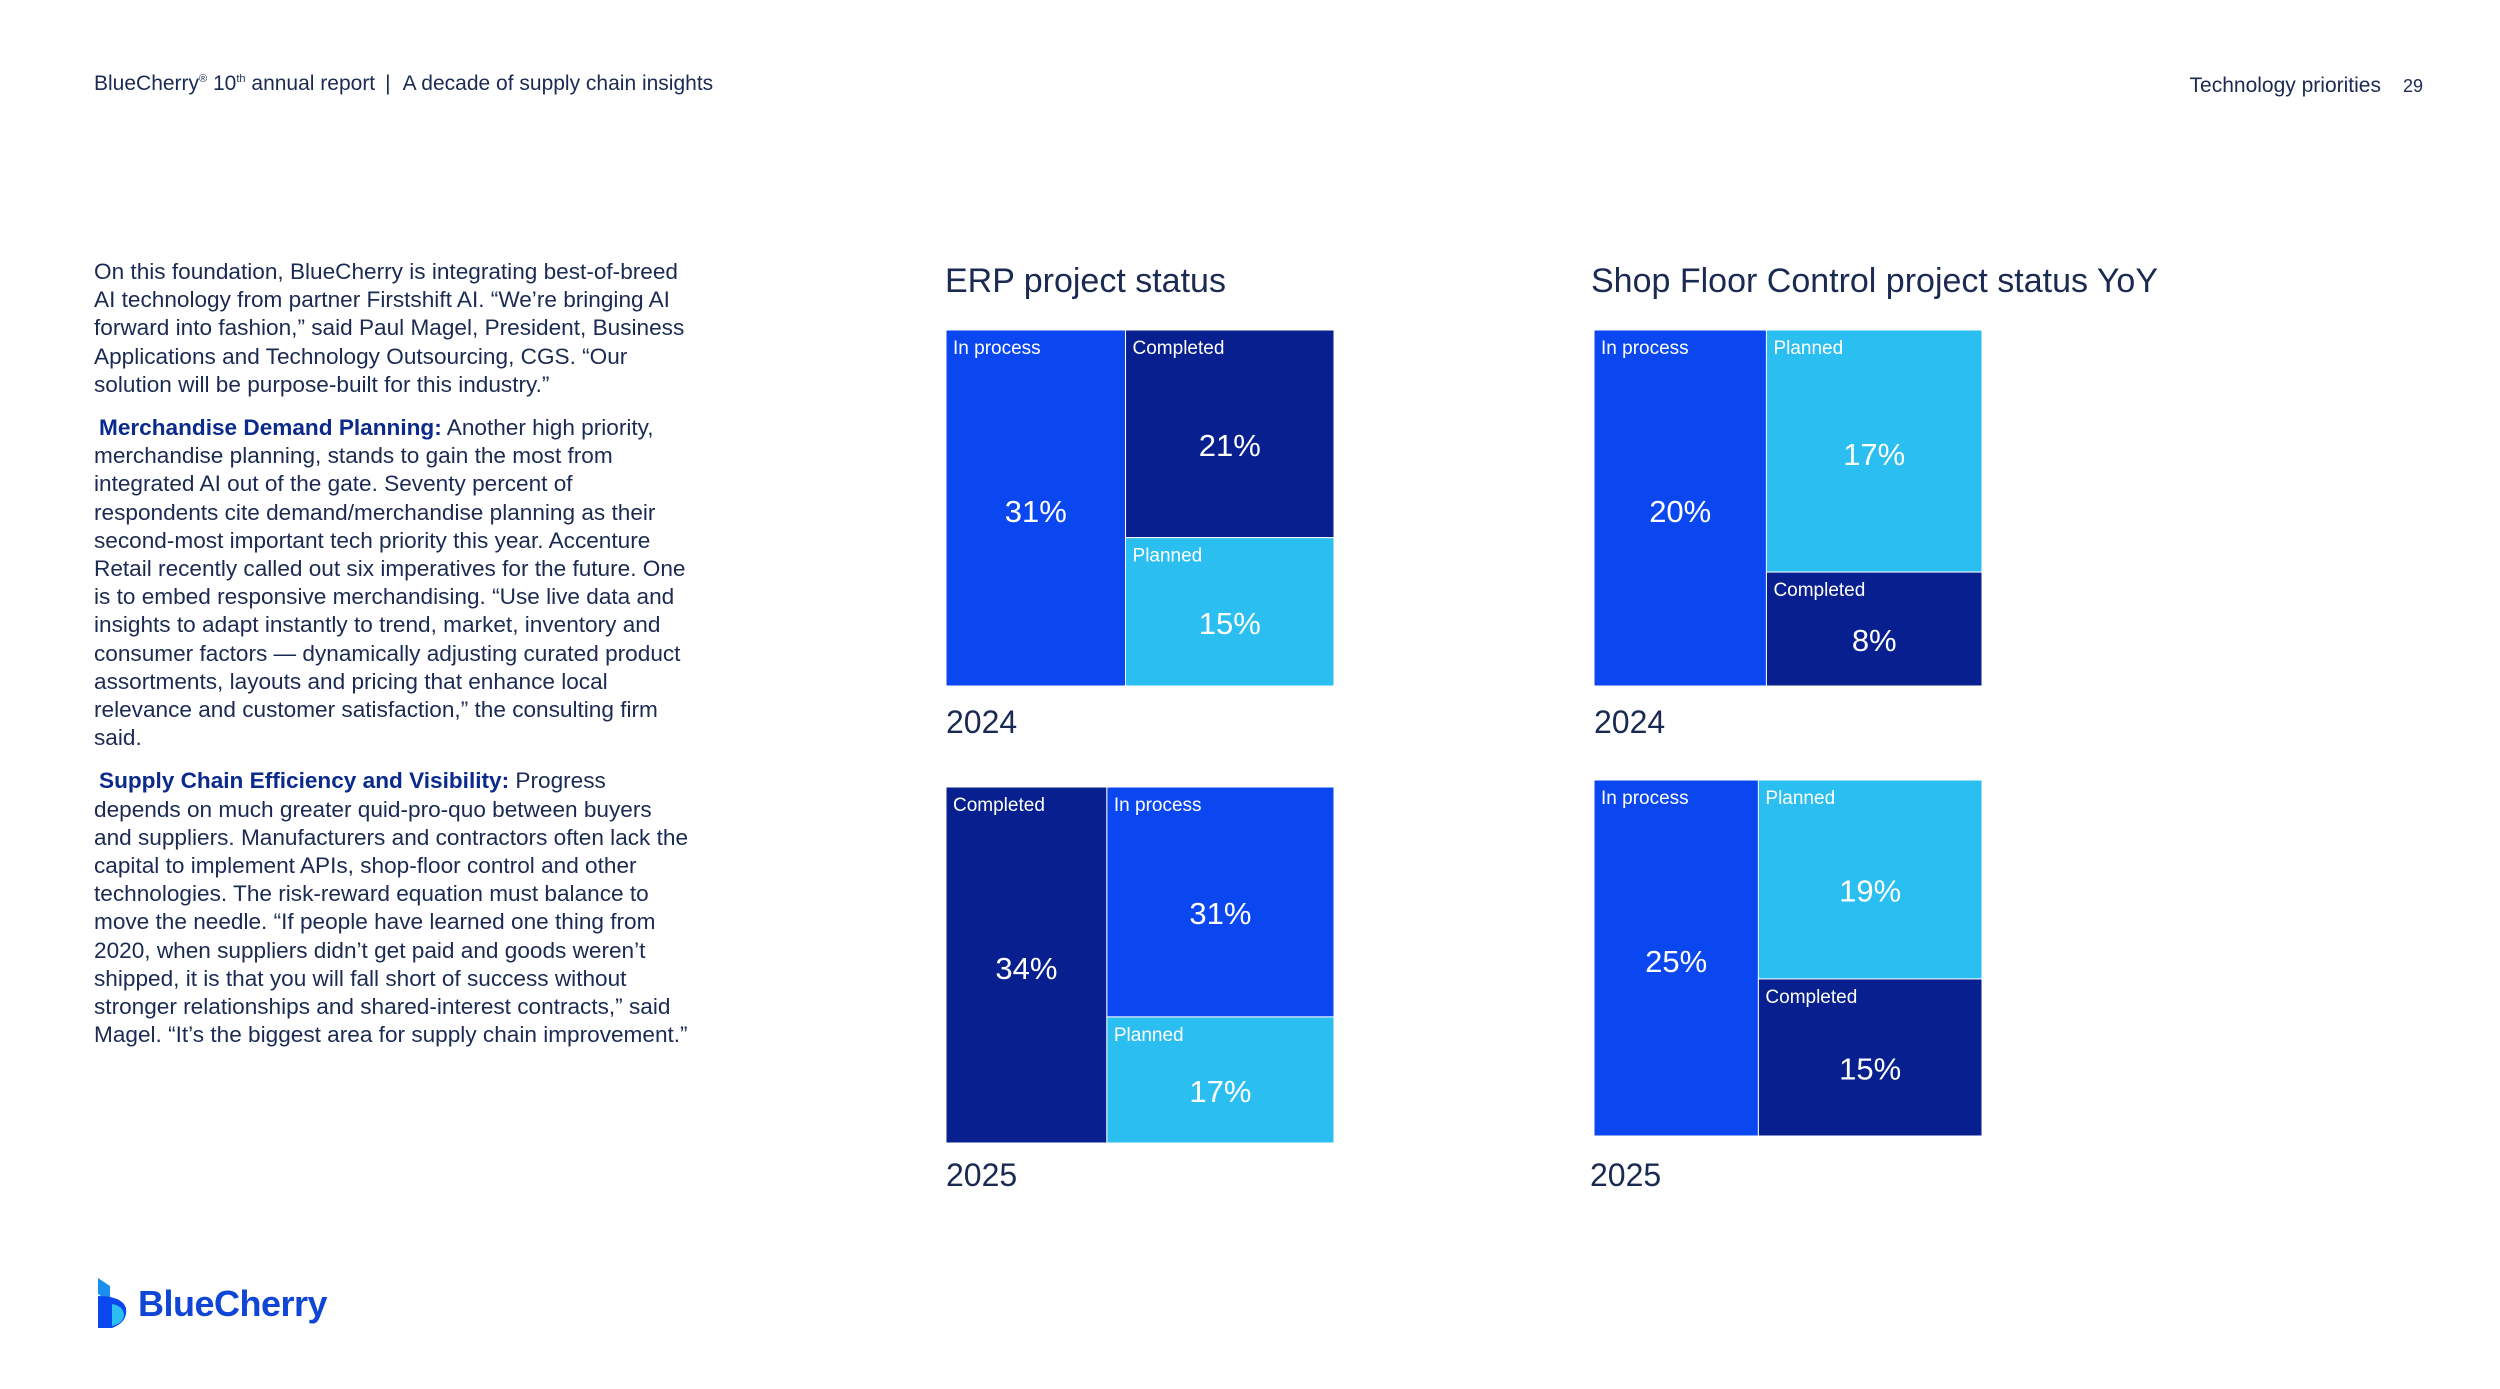  Describe the element at coordinates (1676, 961) in the screenshot. I see `chart3-in-process-value: 25%` at that location.